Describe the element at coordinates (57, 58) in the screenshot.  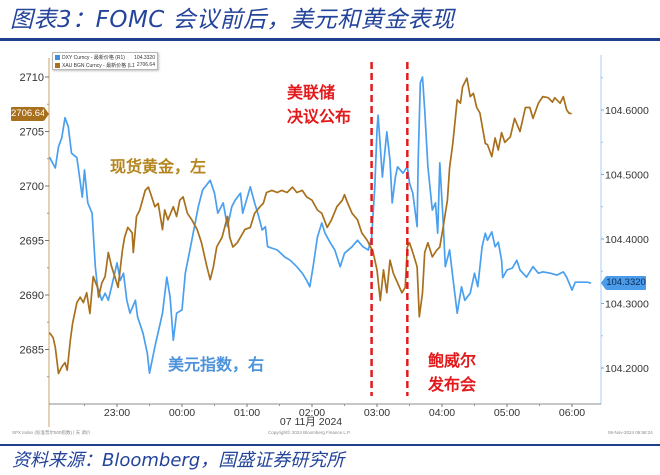
I see `legend-swatch-dxy` at that location.